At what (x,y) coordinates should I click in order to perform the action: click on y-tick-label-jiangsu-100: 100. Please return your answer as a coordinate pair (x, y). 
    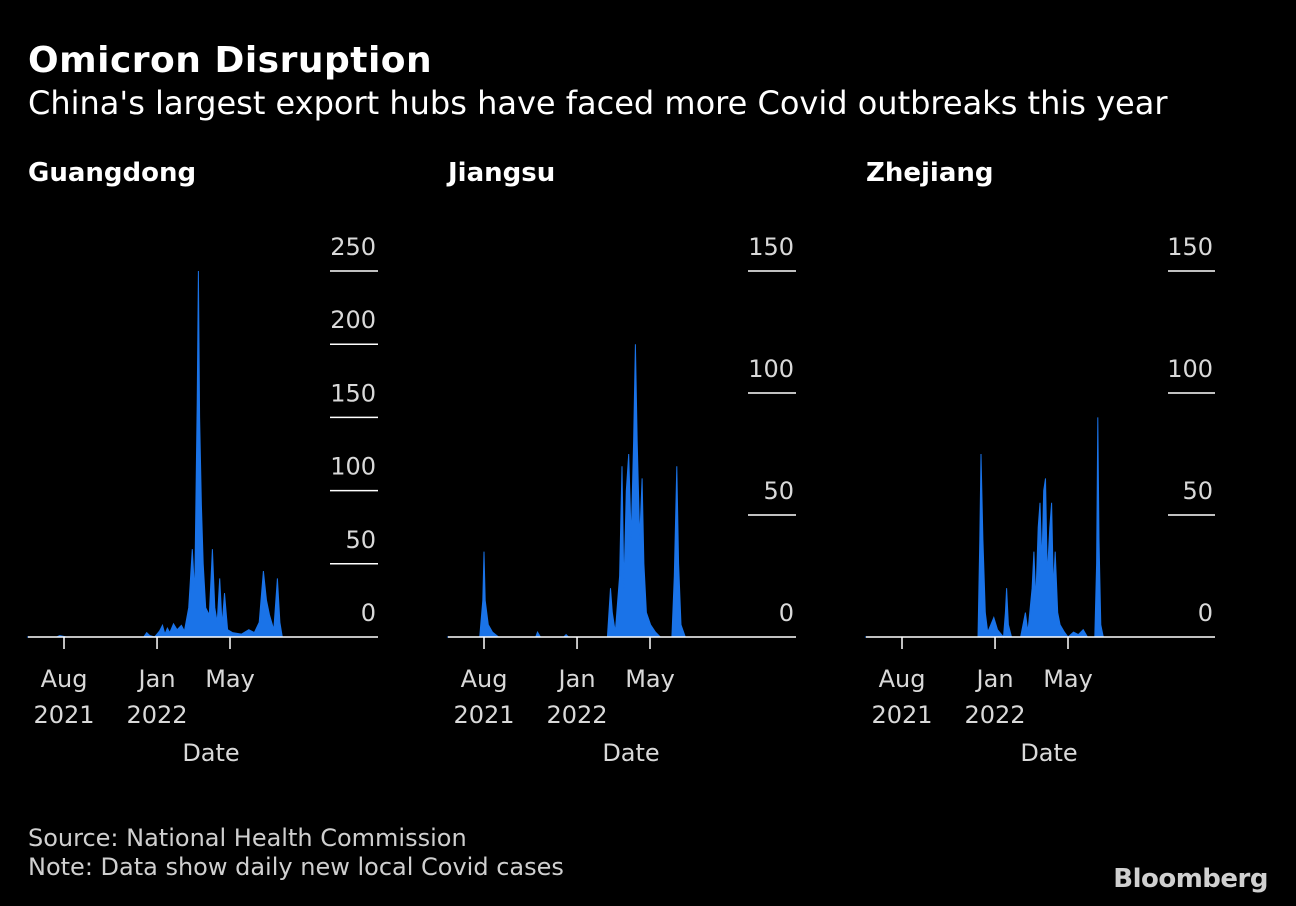
    Looking at the image, I should click on (771, 369).